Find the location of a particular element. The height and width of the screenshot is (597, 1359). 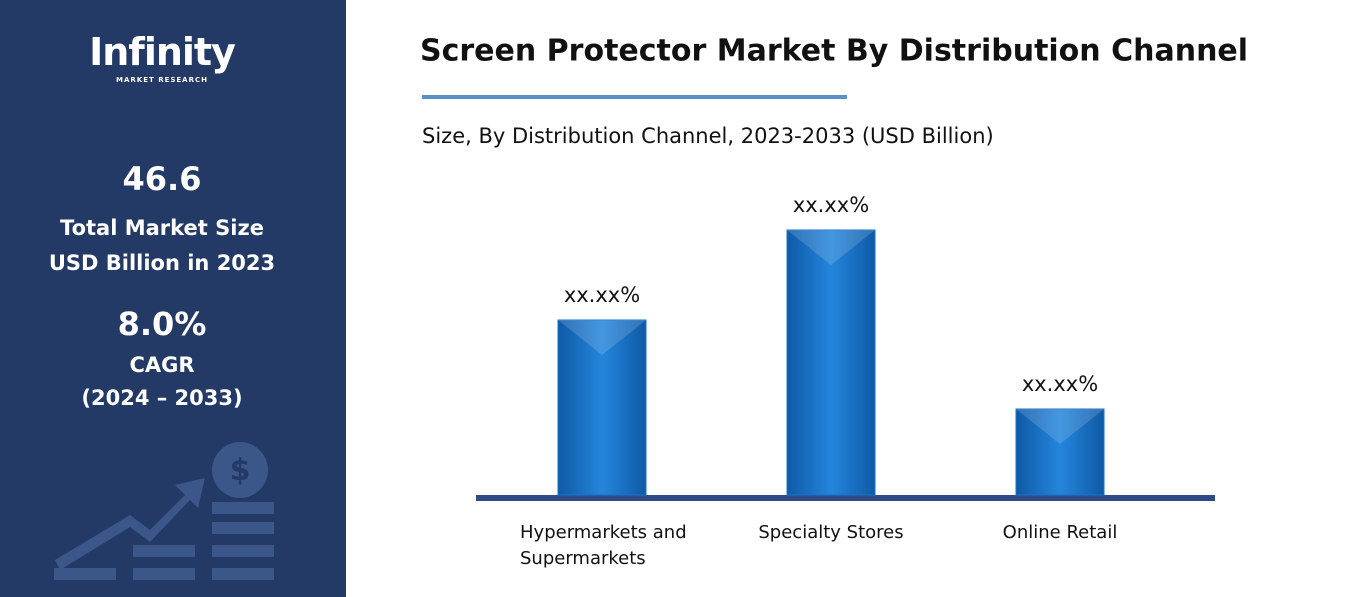

x-tick-label: Online Retail is located at coordinates (1060, 532).